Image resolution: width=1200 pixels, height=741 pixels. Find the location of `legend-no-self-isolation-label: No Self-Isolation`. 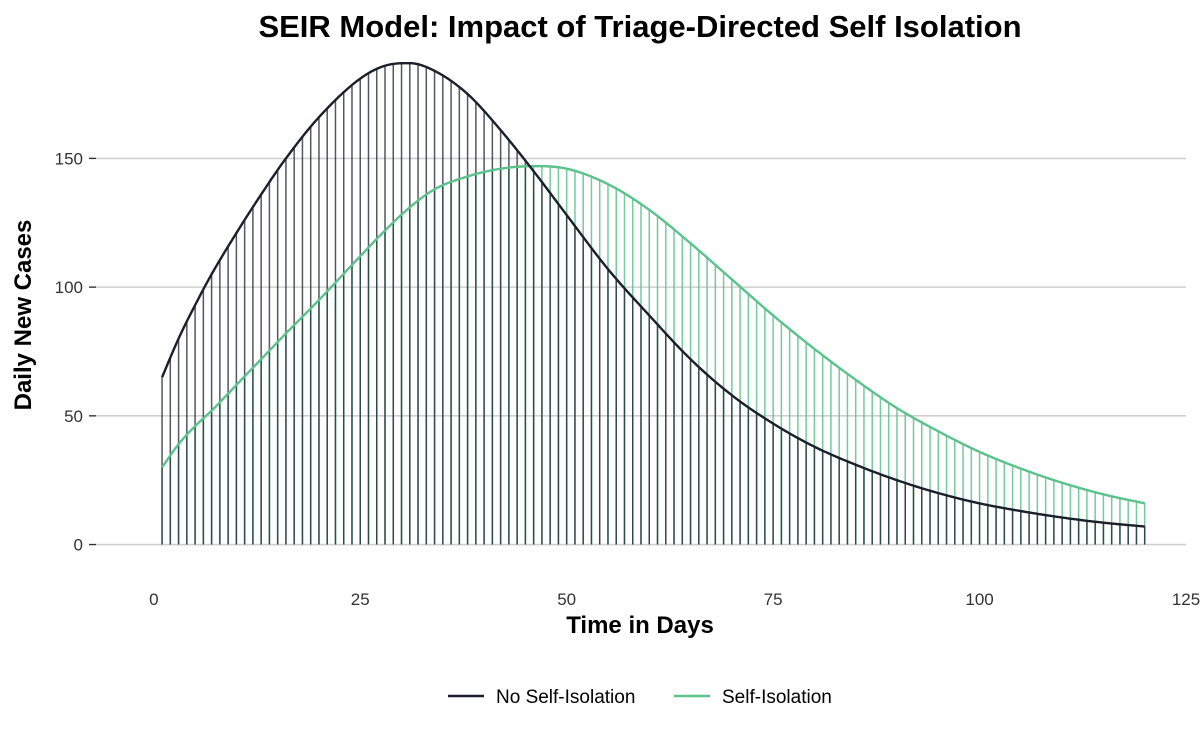

legend-no-self-isolation-label: No Self-Isolation is located at coordinates (565, 697).